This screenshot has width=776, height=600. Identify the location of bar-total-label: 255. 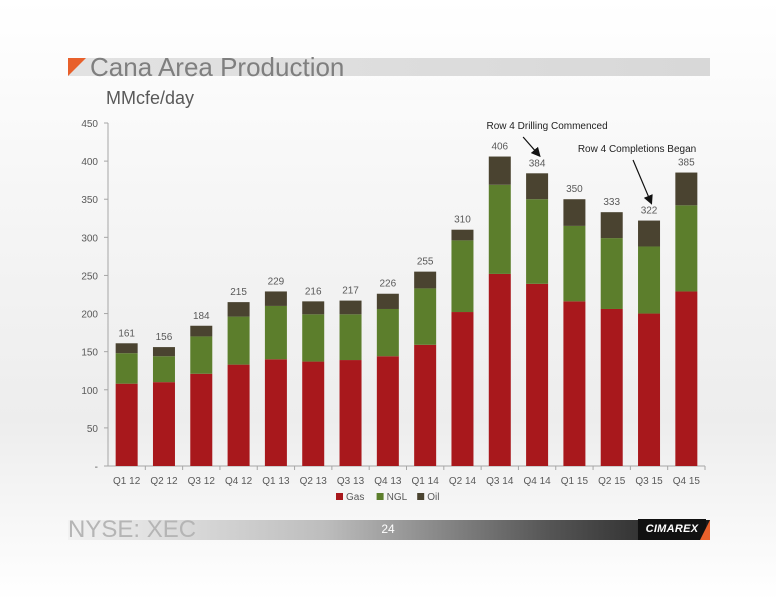
(425, 262).